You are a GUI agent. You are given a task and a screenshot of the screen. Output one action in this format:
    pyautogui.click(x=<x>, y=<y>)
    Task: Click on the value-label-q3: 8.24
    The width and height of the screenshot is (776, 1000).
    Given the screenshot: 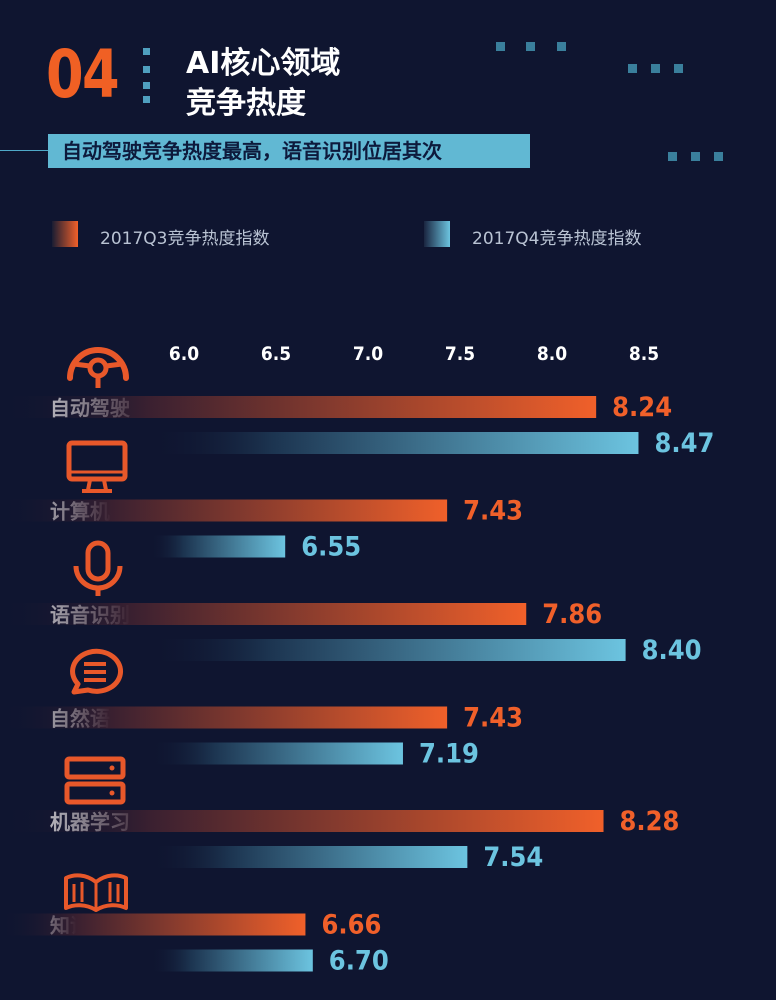 What is the action you would take?
    pyautogui.click(x=642, y=407)
    